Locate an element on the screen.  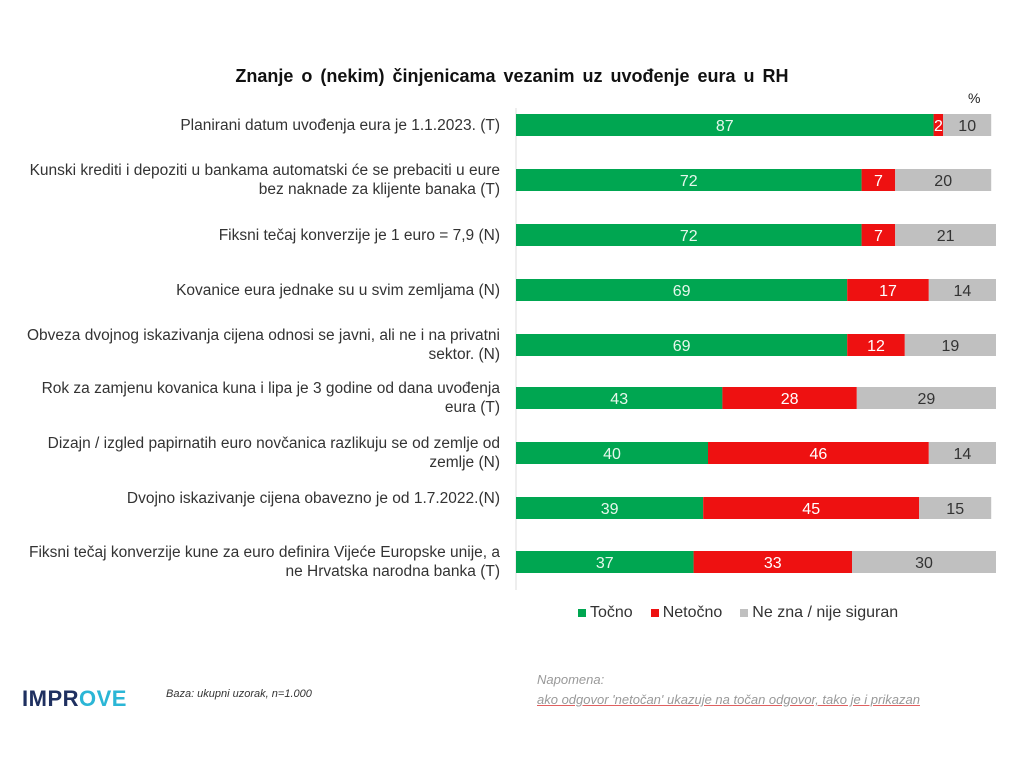
base-note: Baza: ukupni uzorak, n=1.000 is located at coordinates (239, 694).